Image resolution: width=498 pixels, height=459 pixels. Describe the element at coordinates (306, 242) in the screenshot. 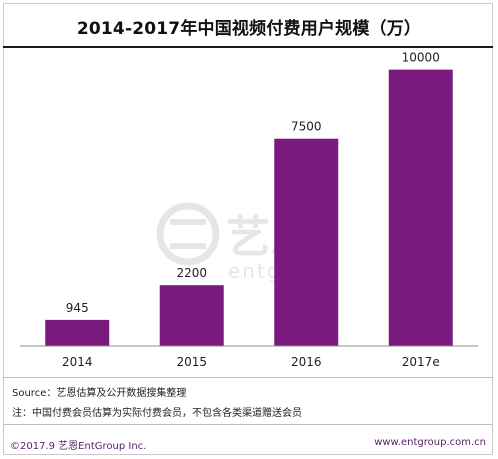

I see `bar-2016` at that location.